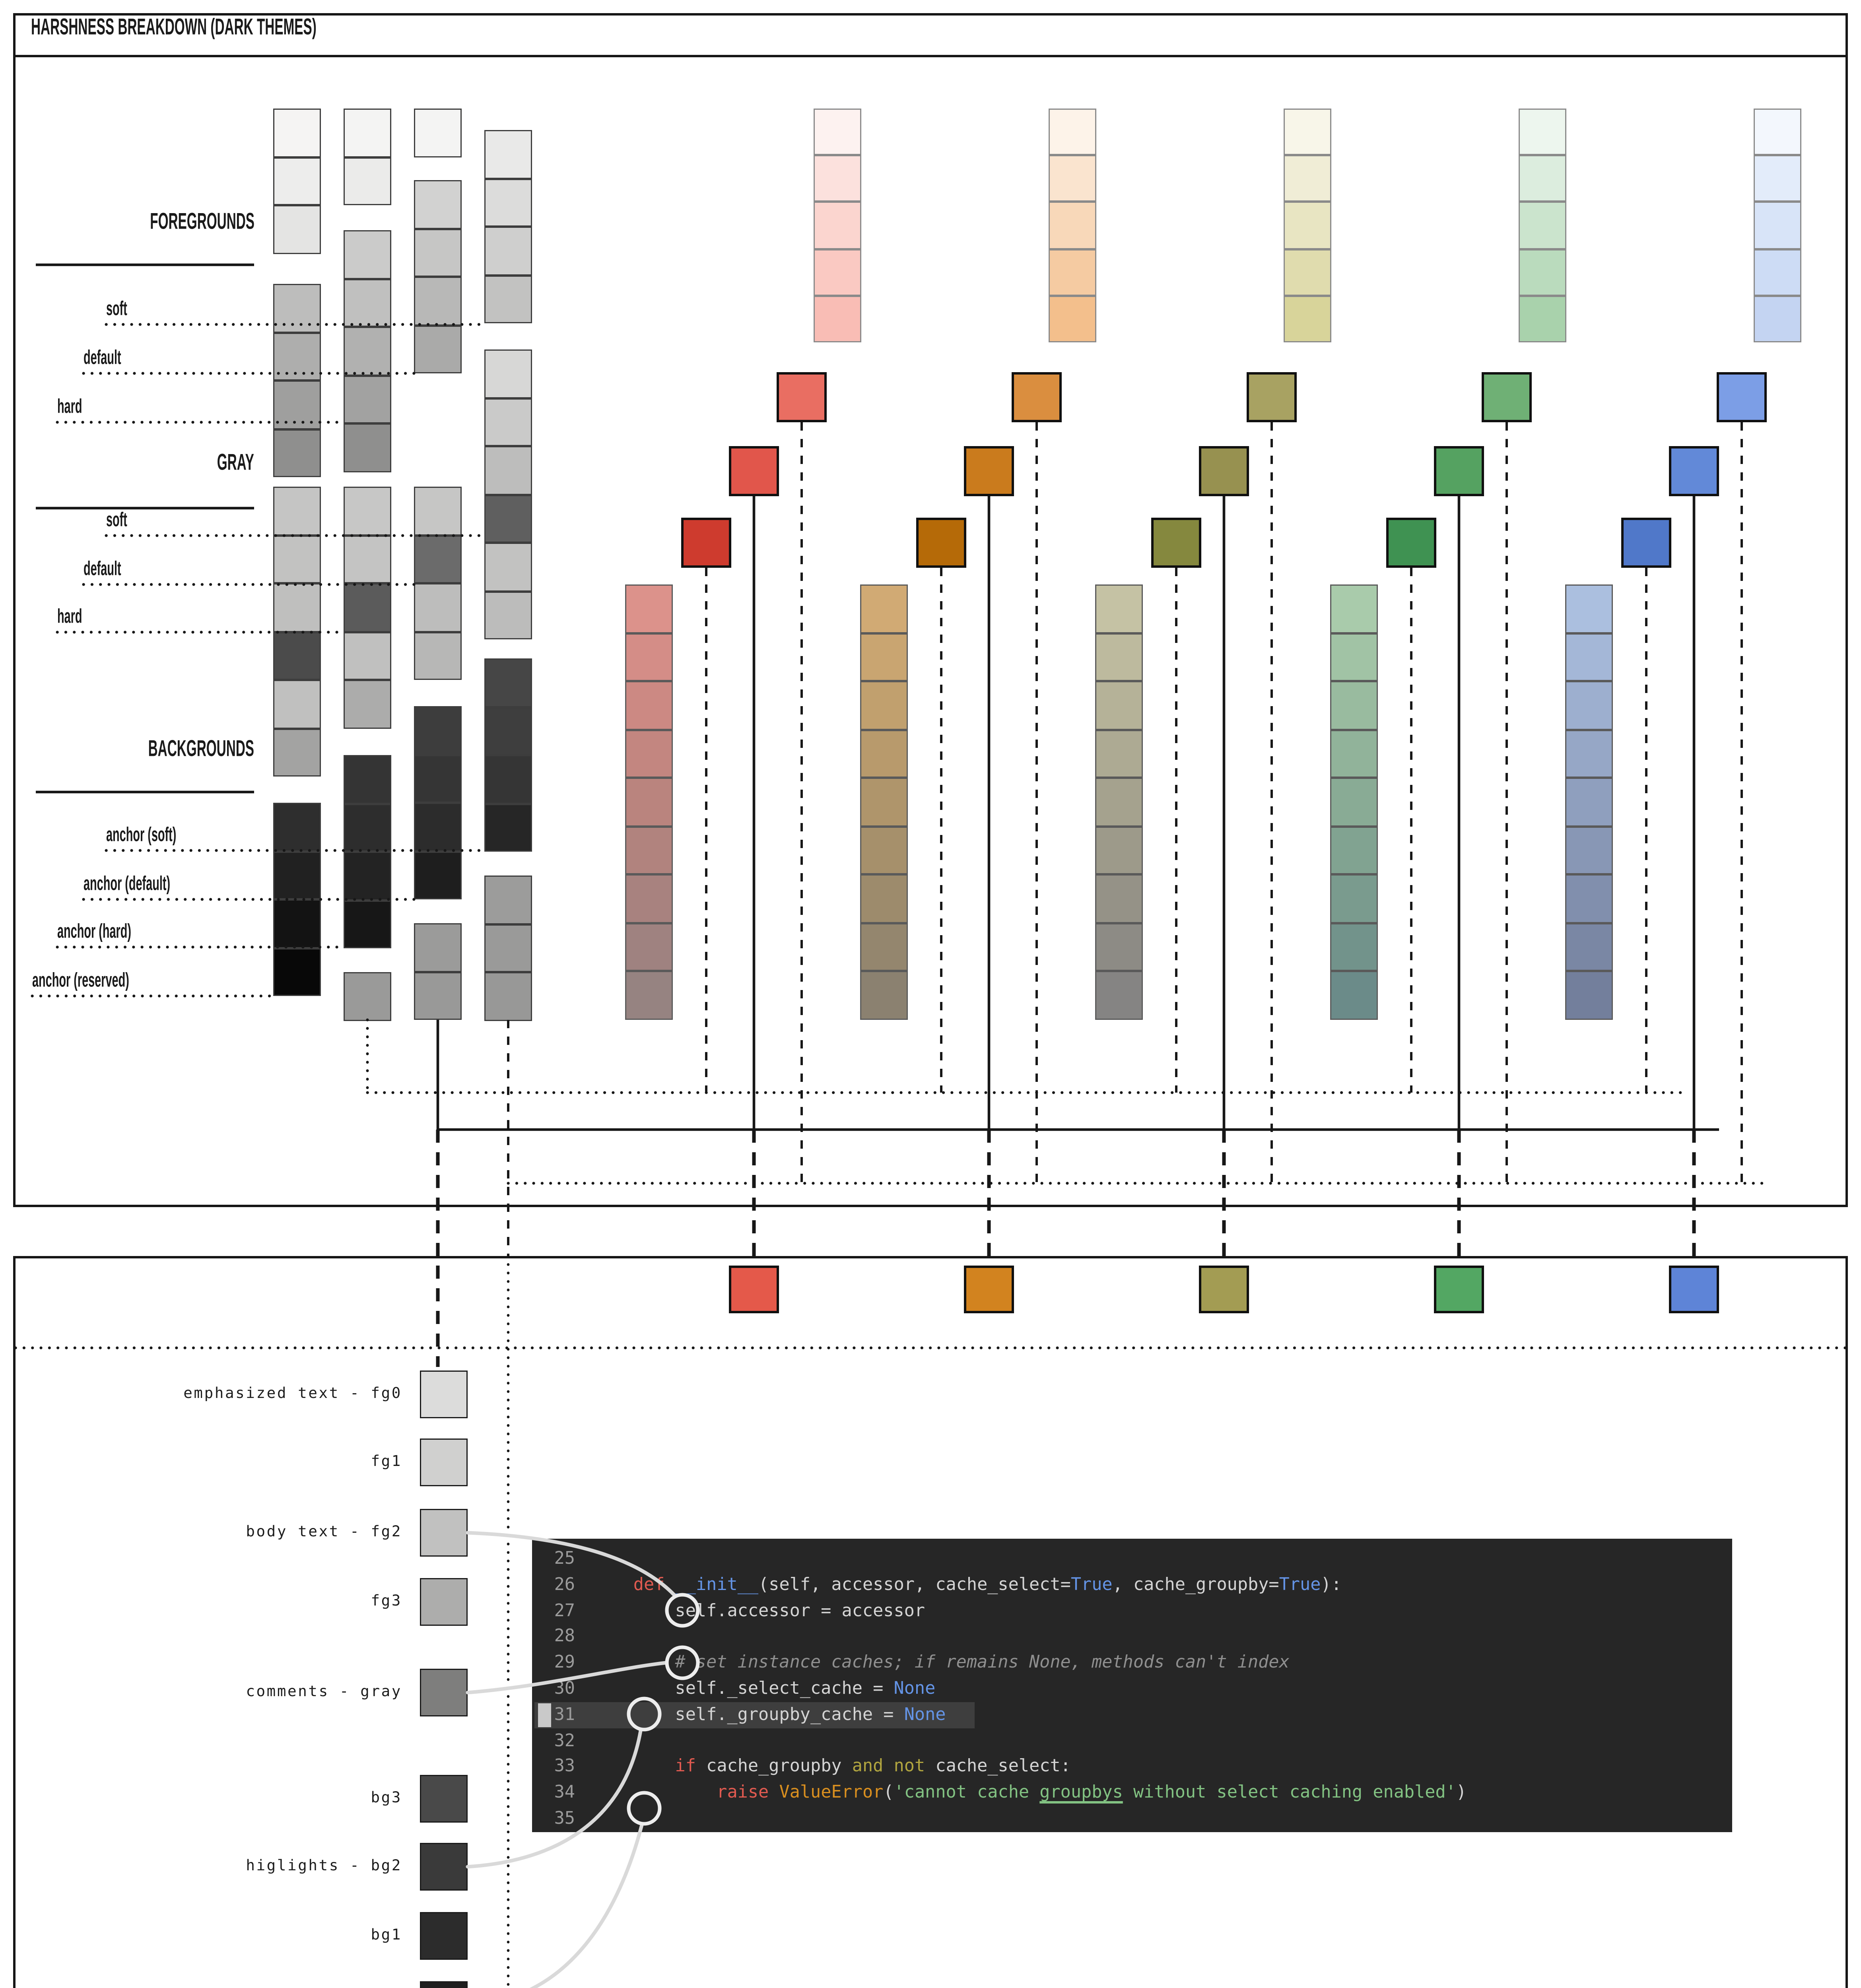  I want to click on legend-swatch-bg1, so click(444, 1936).